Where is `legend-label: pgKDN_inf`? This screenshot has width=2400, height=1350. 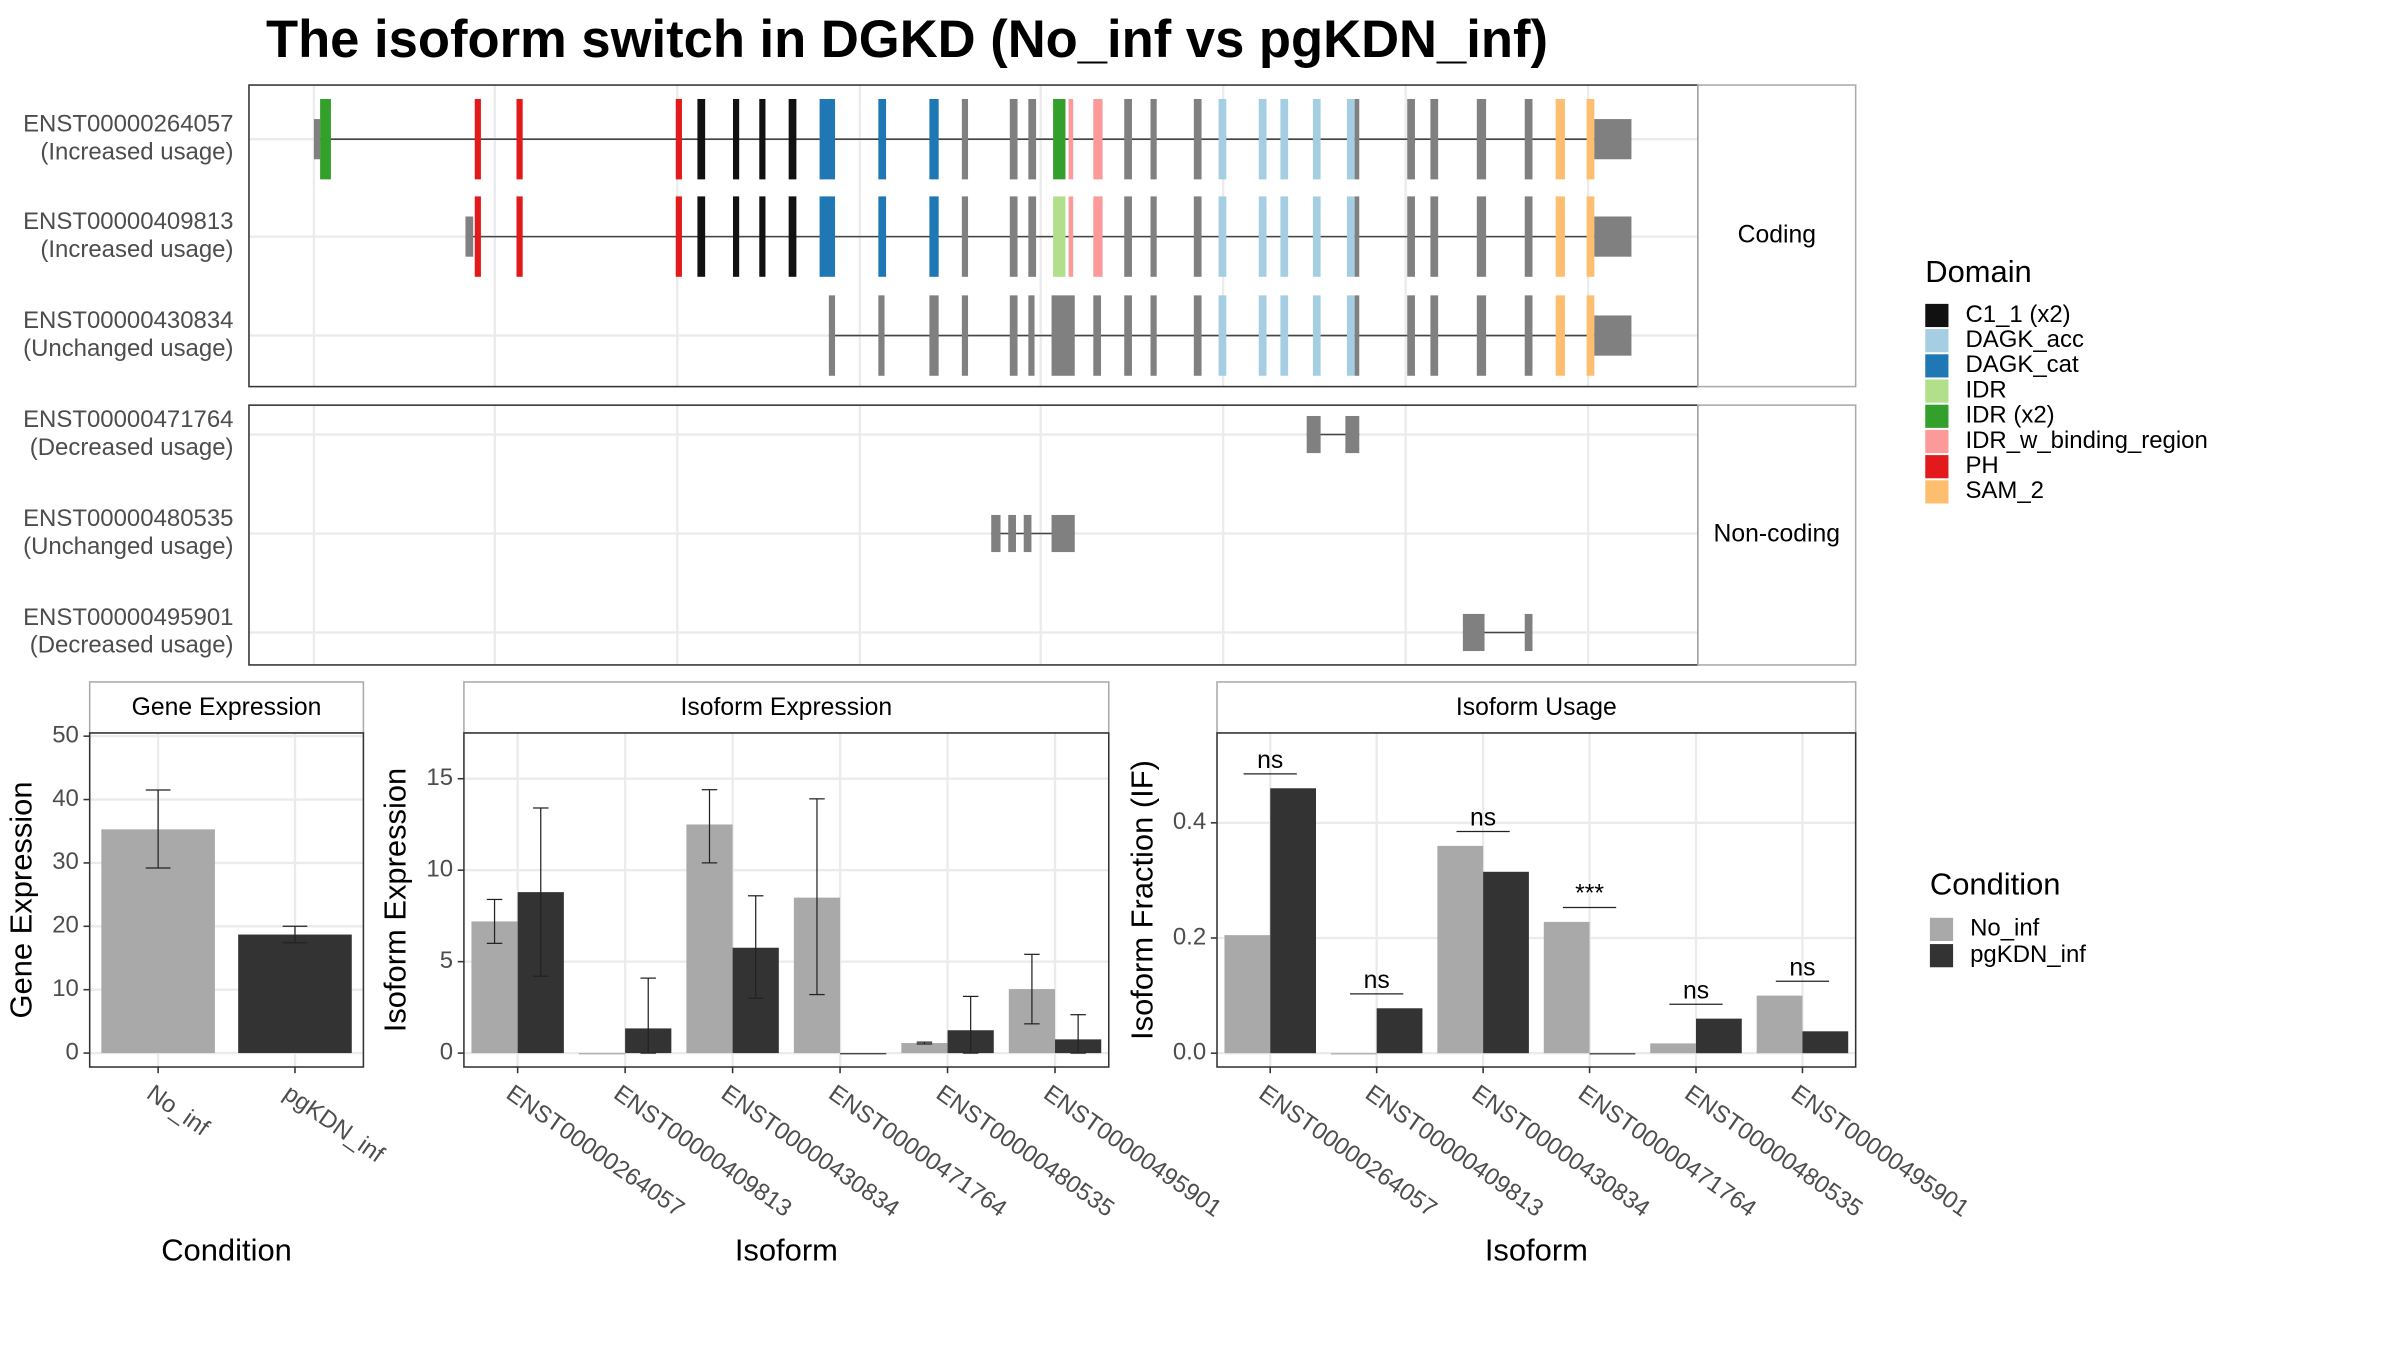 legend-label: pgKDN_inf is located at coordinates (2028, 954).